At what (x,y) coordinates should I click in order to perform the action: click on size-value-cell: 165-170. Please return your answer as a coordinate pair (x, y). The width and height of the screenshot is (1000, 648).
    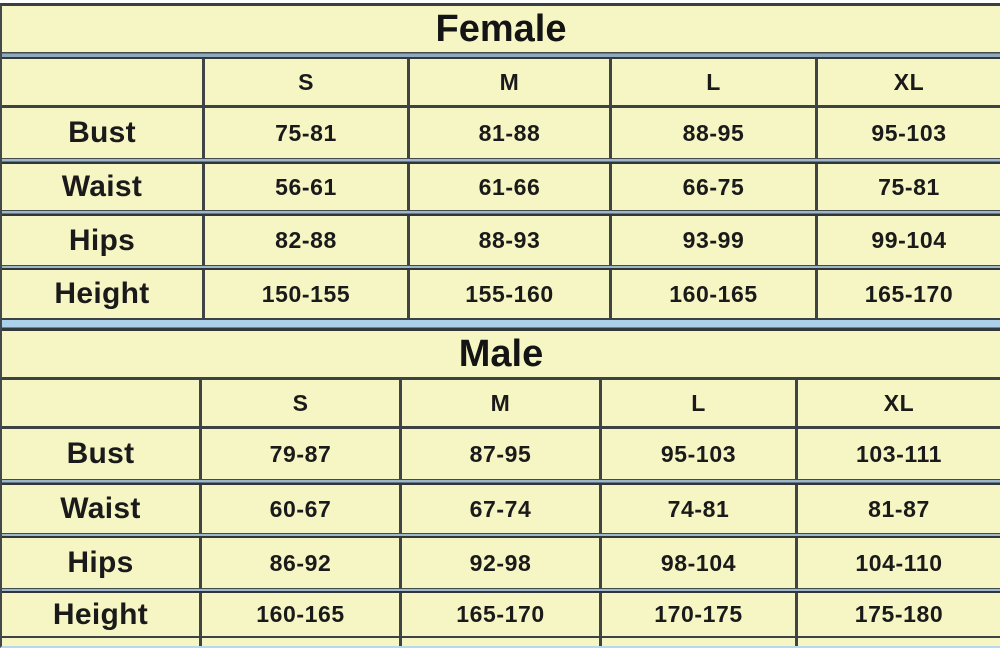
    Looking at the image, I should click on (907, 294).